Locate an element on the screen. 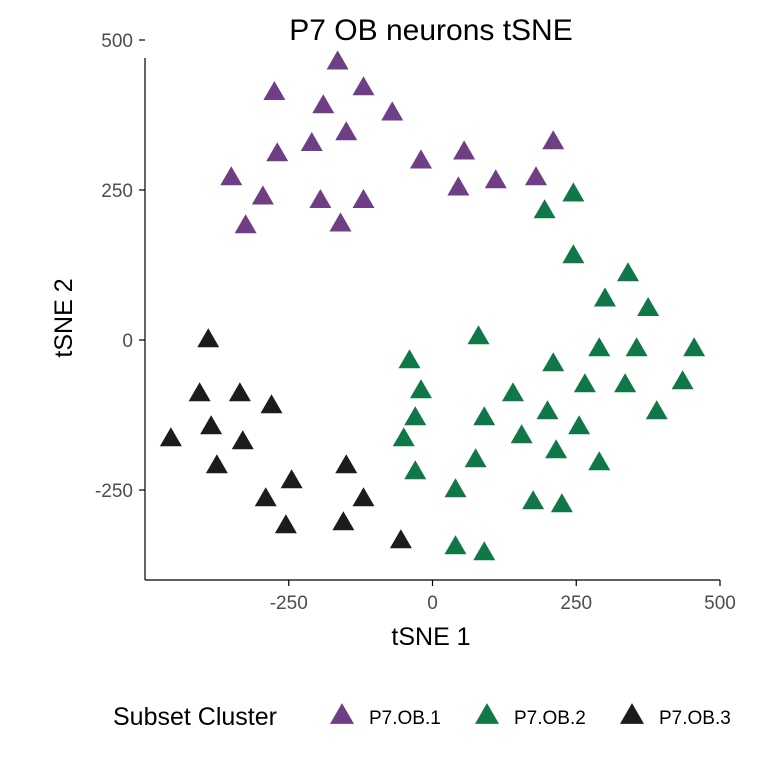 Image resolution: width=768 pixels, height=768 pixels. legend: Subset Cluster P7.OB.1 P7.OB.2 P7.OB.3 is located at coordinates (422, 717).